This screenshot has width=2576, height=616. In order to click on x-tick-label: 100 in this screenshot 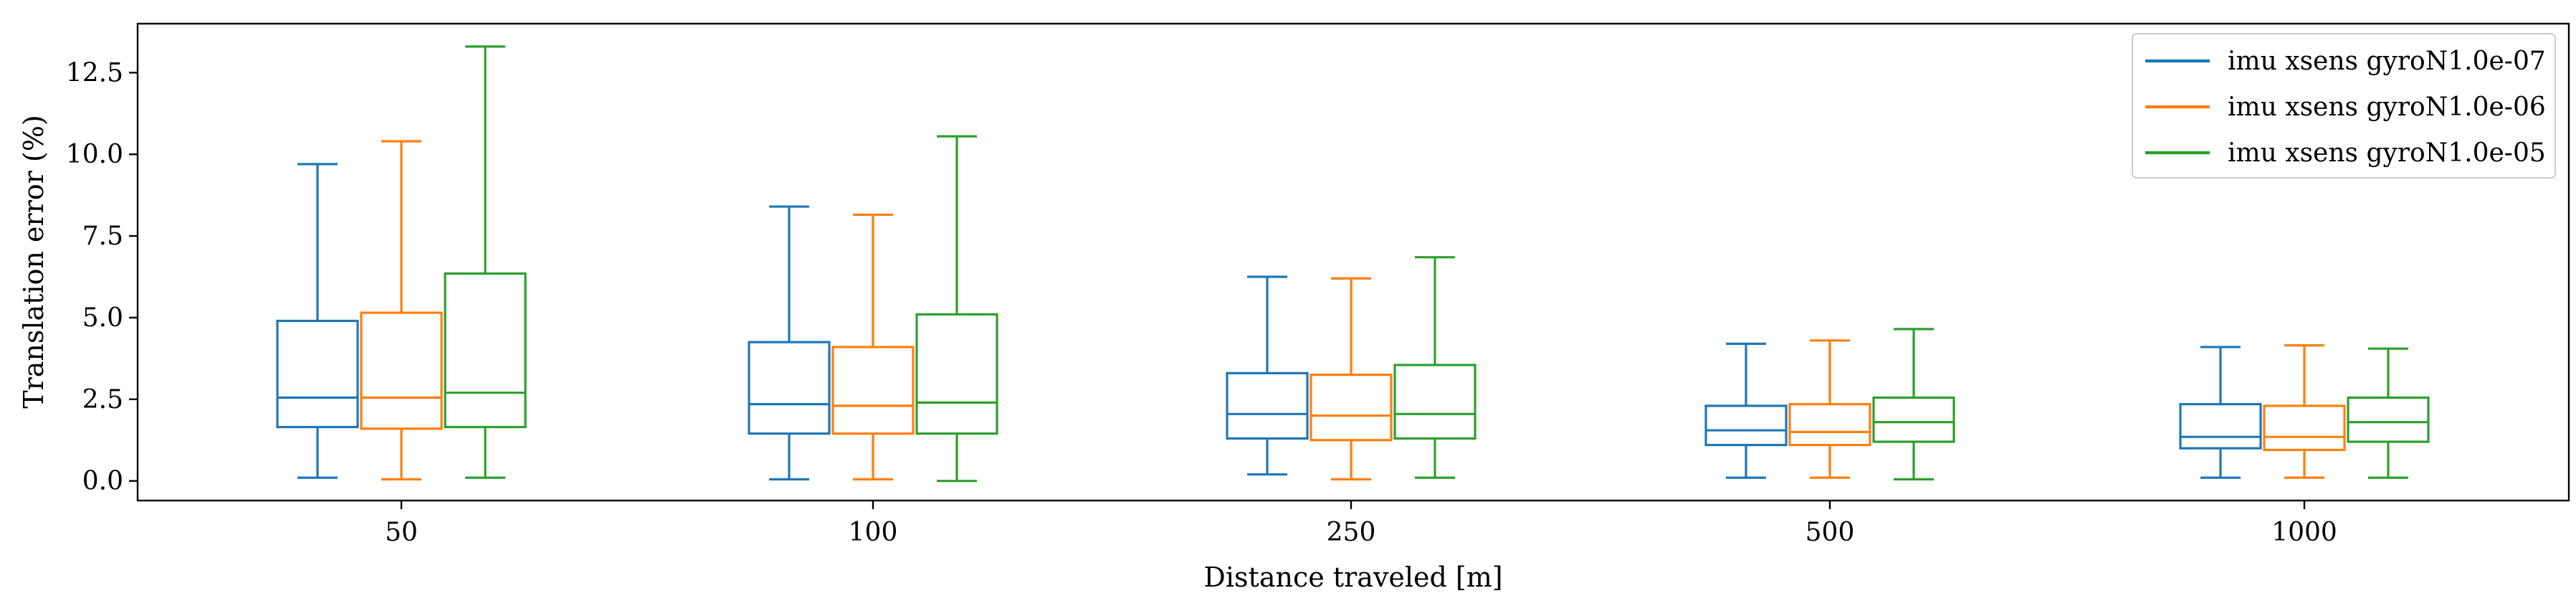, I will do `click(873, 532)`.